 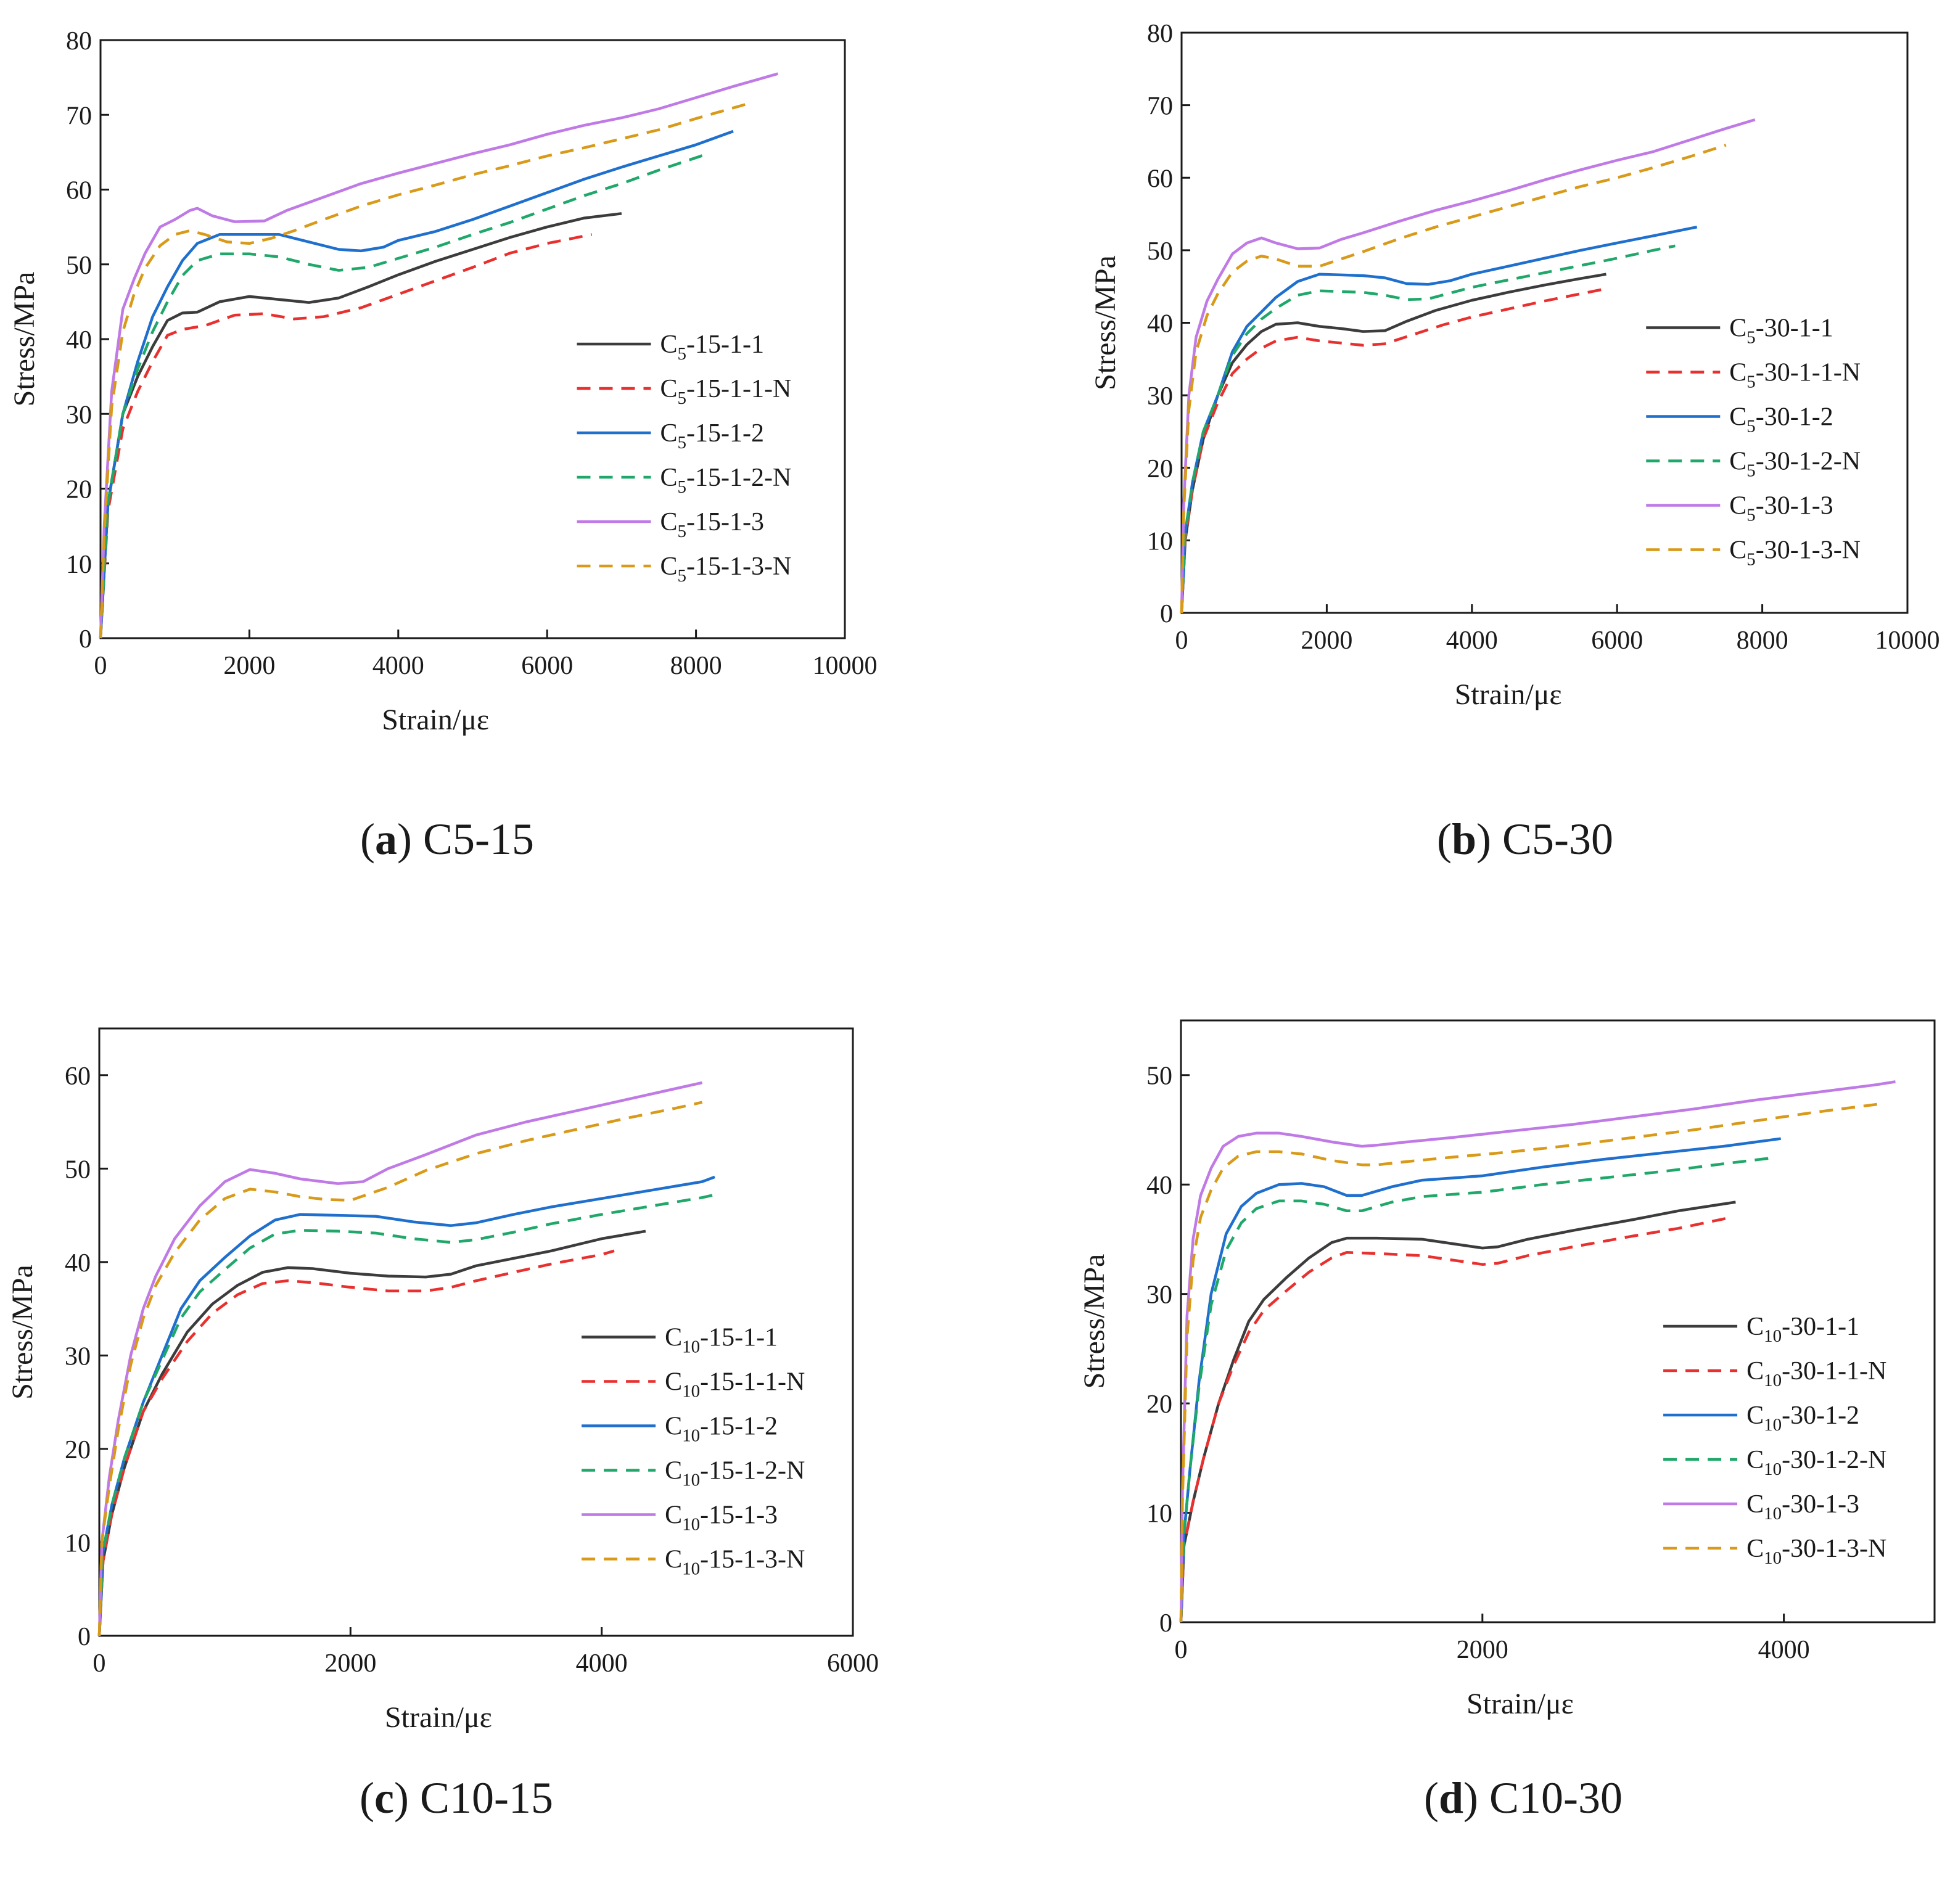 What do you see at coordinates (725, 433) in the screenshot?
I see `legend-label-suffix: -15-1-2` at bounding box center [725, 433].